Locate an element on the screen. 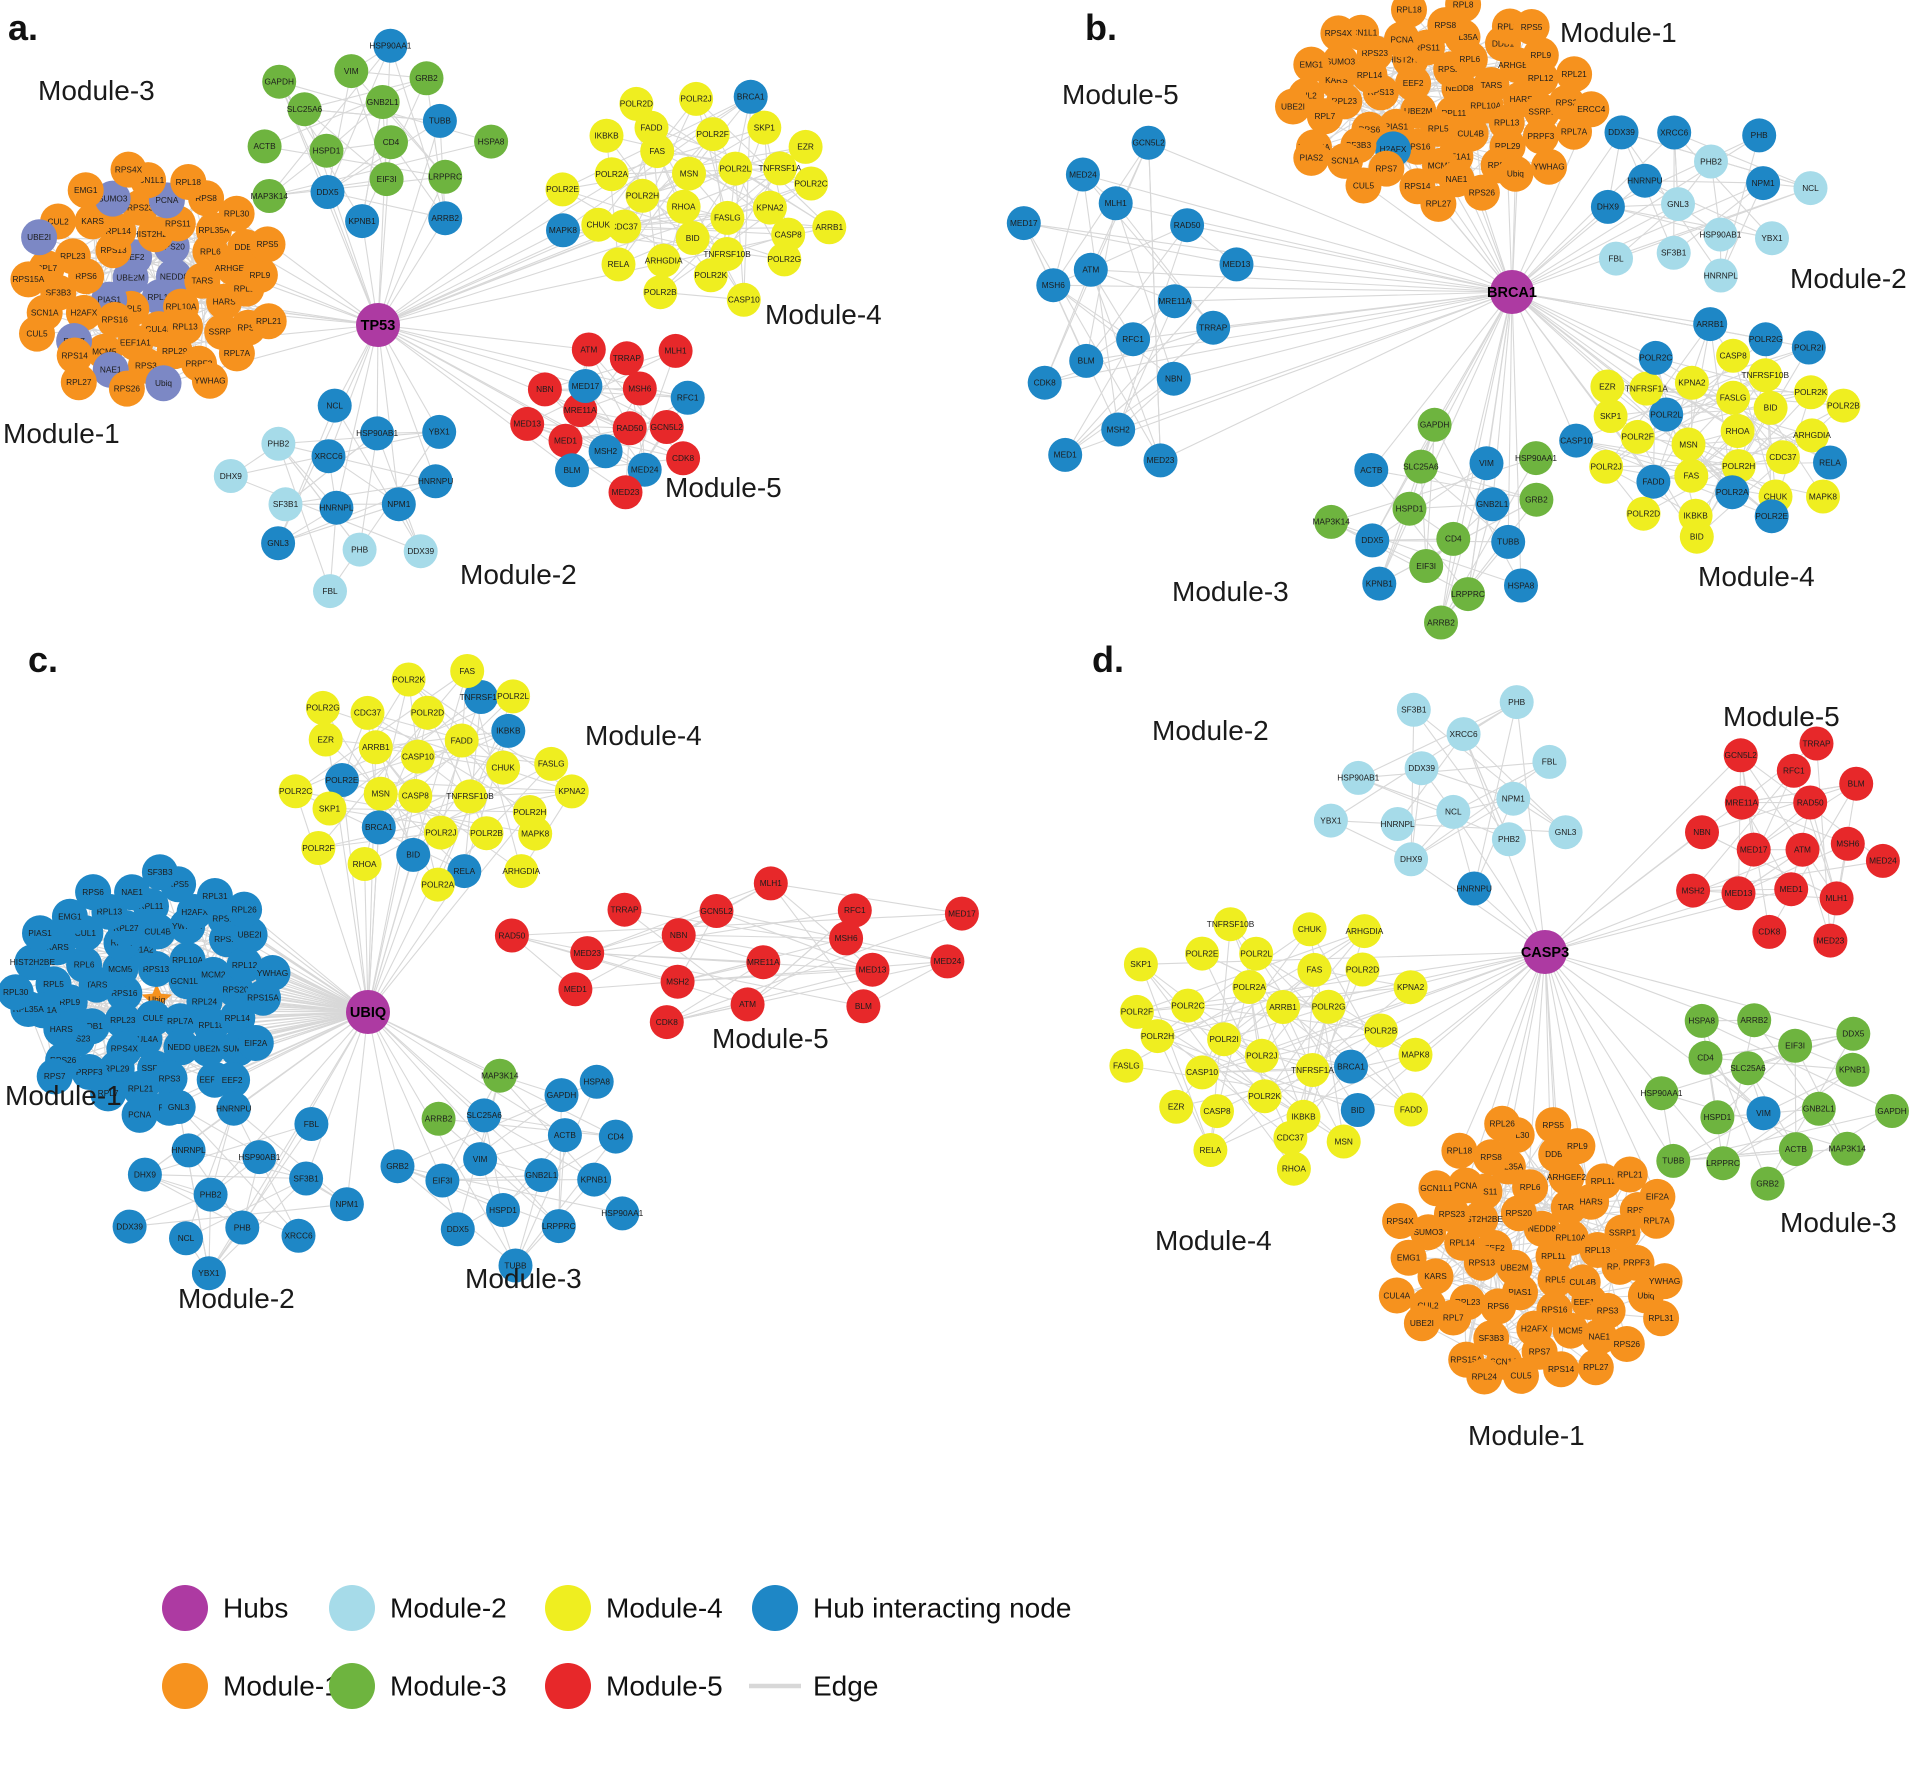 This screenshot has height=1775, width=1923. node-POLR2I is located at coordinates (1224, 1039).